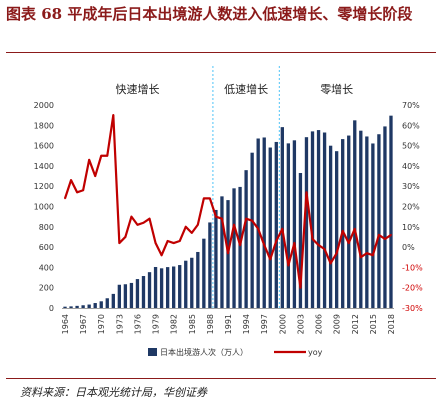 This screenshot has height=407, width=439. What do you see at coordinates (336, 89) in the screenshot?
I see `phase-label: 零增长` at bounding box center [336, 89].